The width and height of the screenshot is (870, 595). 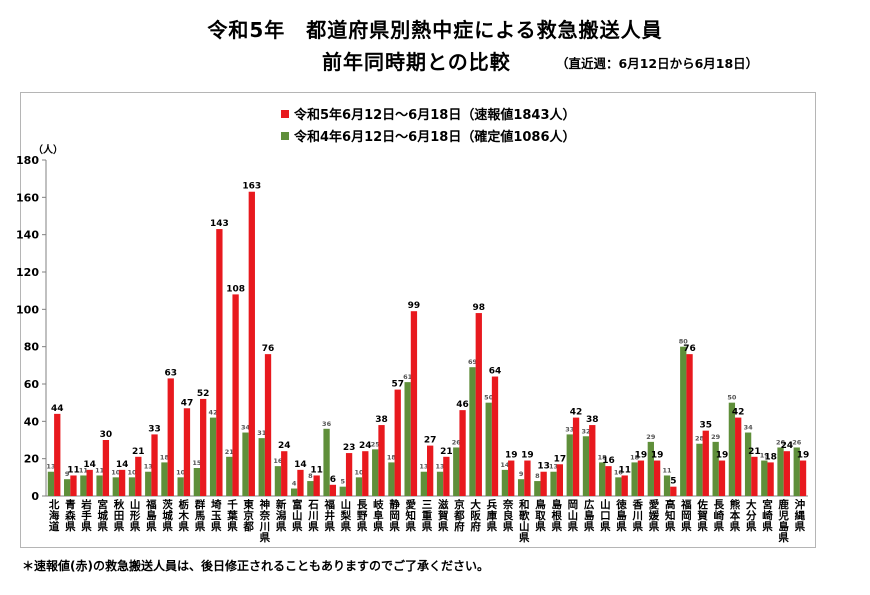 I want to click on data-label-previous: 33, so click(x=569, y=429).